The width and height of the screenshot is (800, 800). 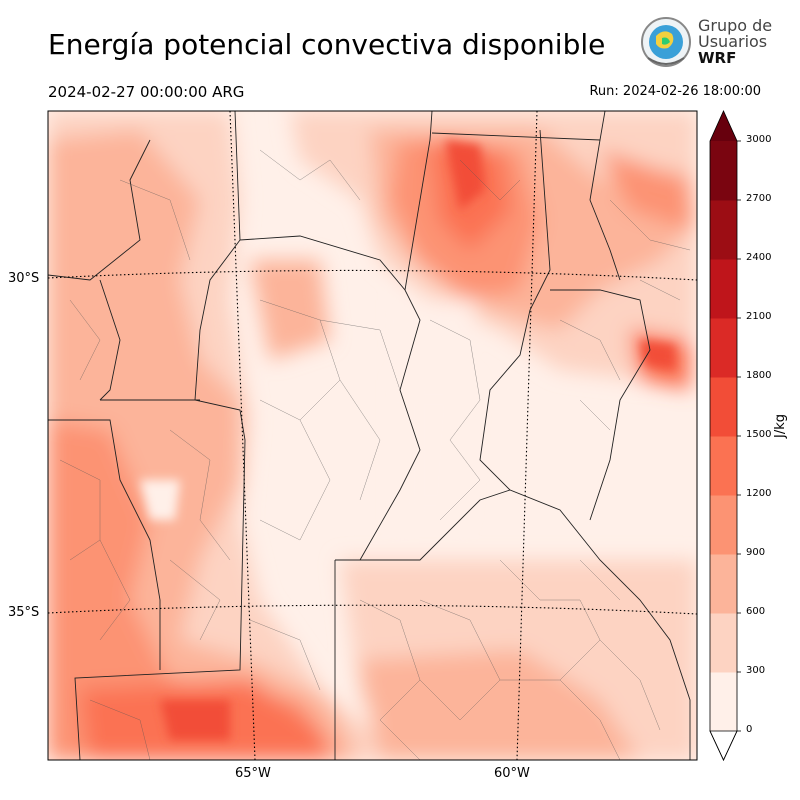 What do you see at coordinates (756, 611) in the screenshot?
I see `colorbar-tick-label: 600` at bounding box center [756, 611].